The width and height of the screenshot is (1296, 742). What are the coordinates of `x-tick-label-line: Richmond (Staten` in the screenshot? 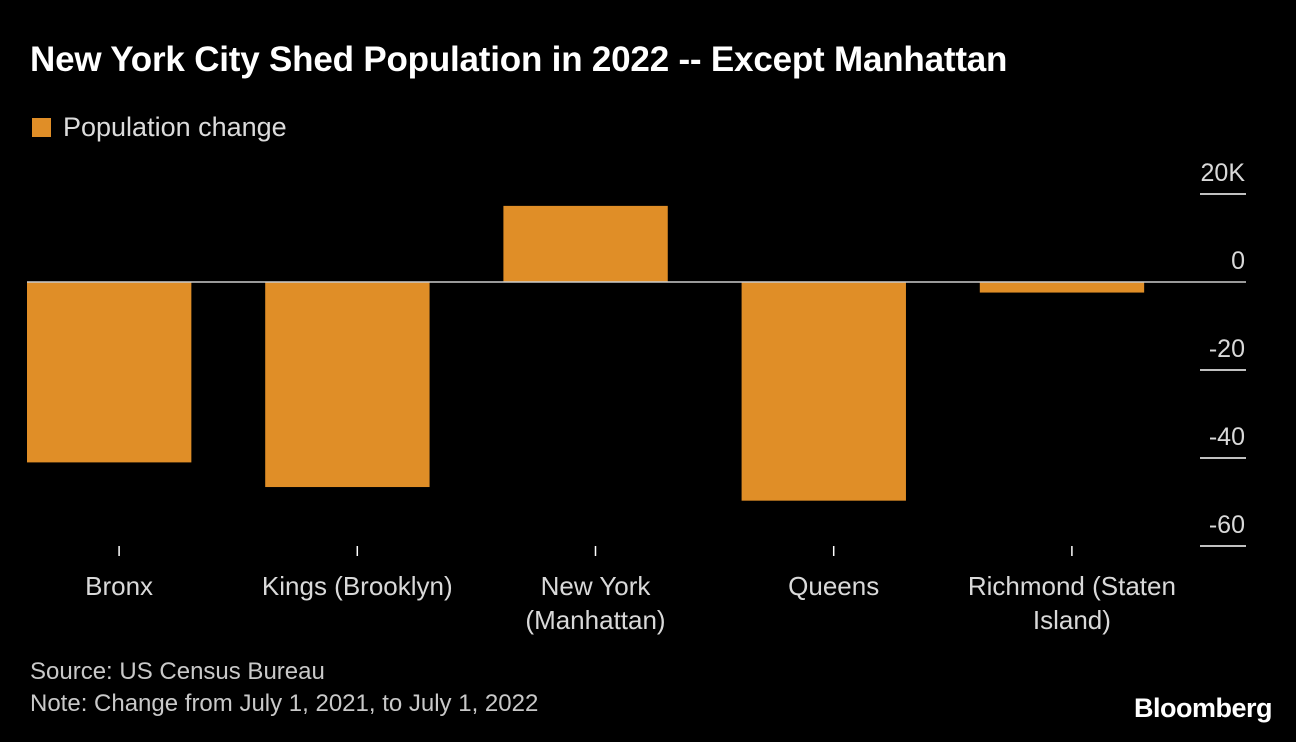 It's located at (1072, 586).